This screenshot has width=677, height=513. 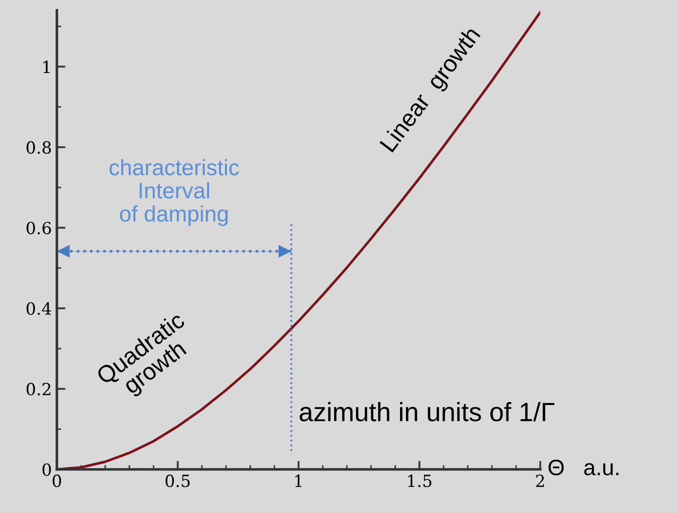 I want to click on x-tick-label: 0.5, so click(x=178, y=481).